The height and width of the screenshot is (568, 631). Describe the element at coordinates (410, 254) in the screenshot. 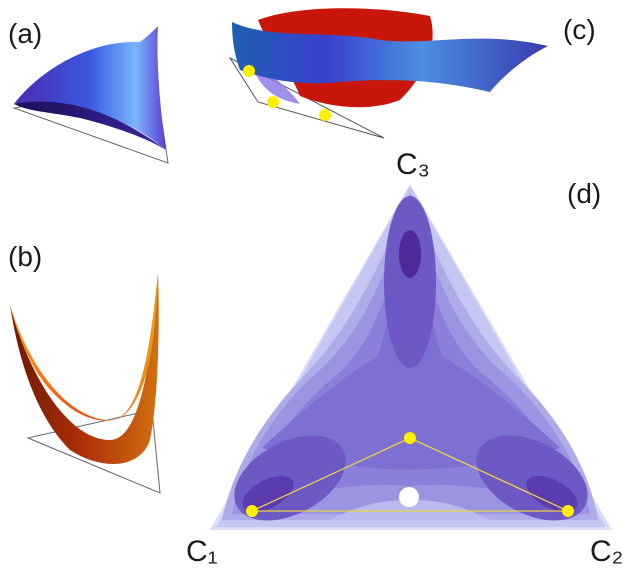

I see `contour-well-c3-inner` at that location.